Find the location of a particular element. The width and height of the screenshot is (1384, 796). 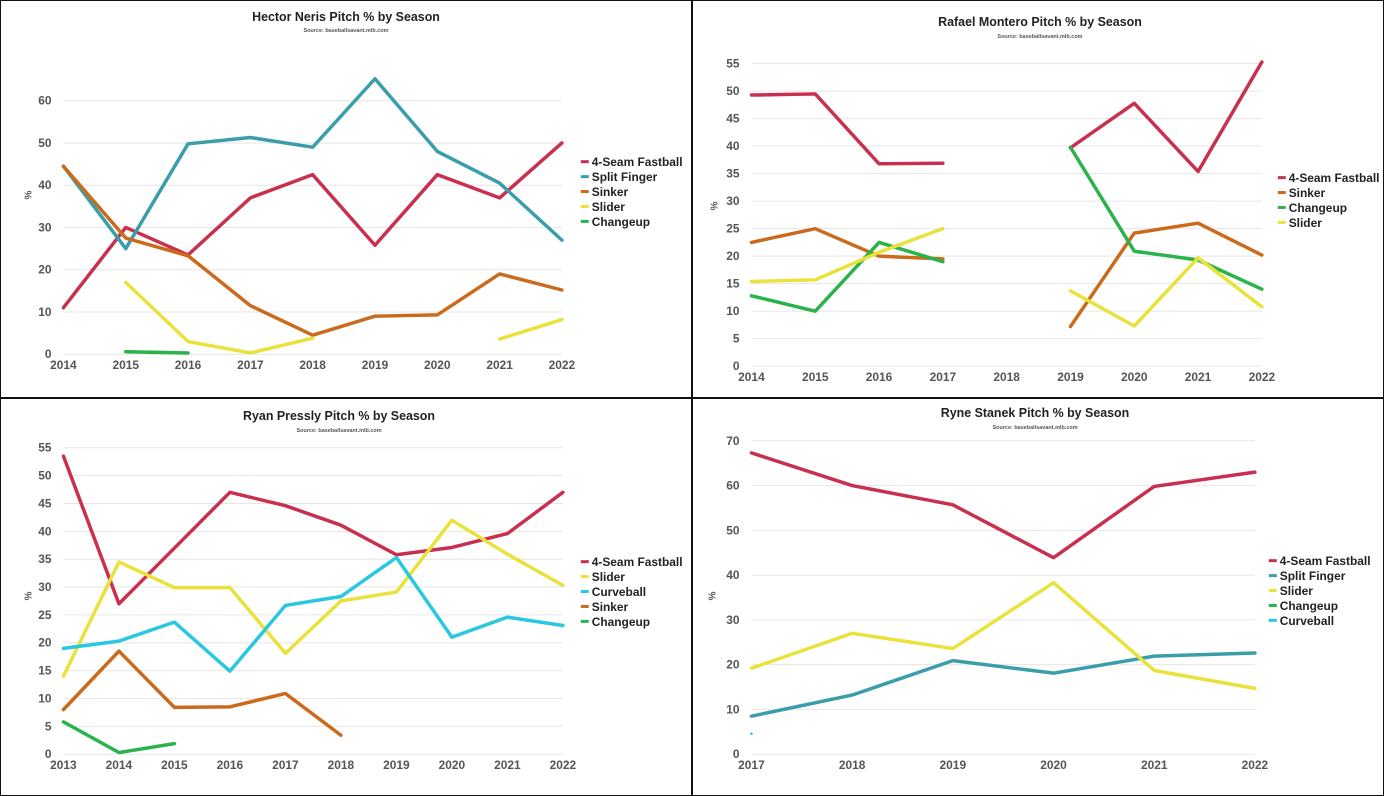

chart-title: Ryan Pressly Pitch % by Season is located at coordinates (339, 416).